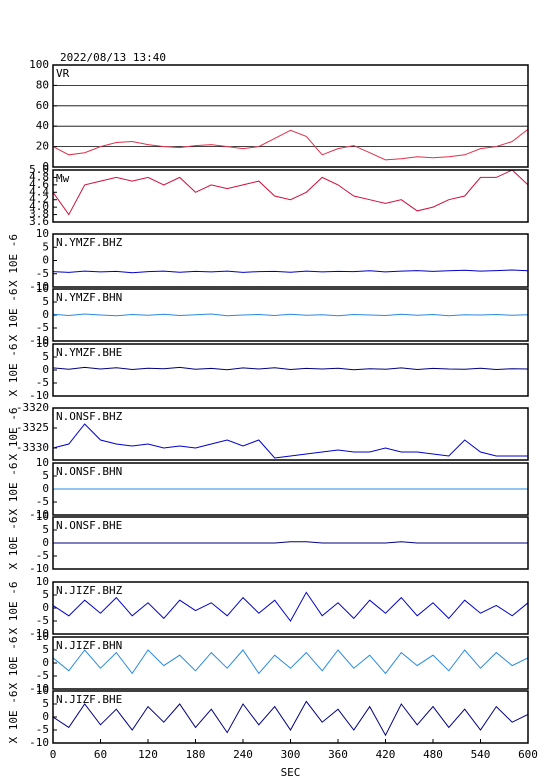  Describe the element at coordinates (39, 214) in the screenshot. I see `y-tick-label: 3.8` at that location.